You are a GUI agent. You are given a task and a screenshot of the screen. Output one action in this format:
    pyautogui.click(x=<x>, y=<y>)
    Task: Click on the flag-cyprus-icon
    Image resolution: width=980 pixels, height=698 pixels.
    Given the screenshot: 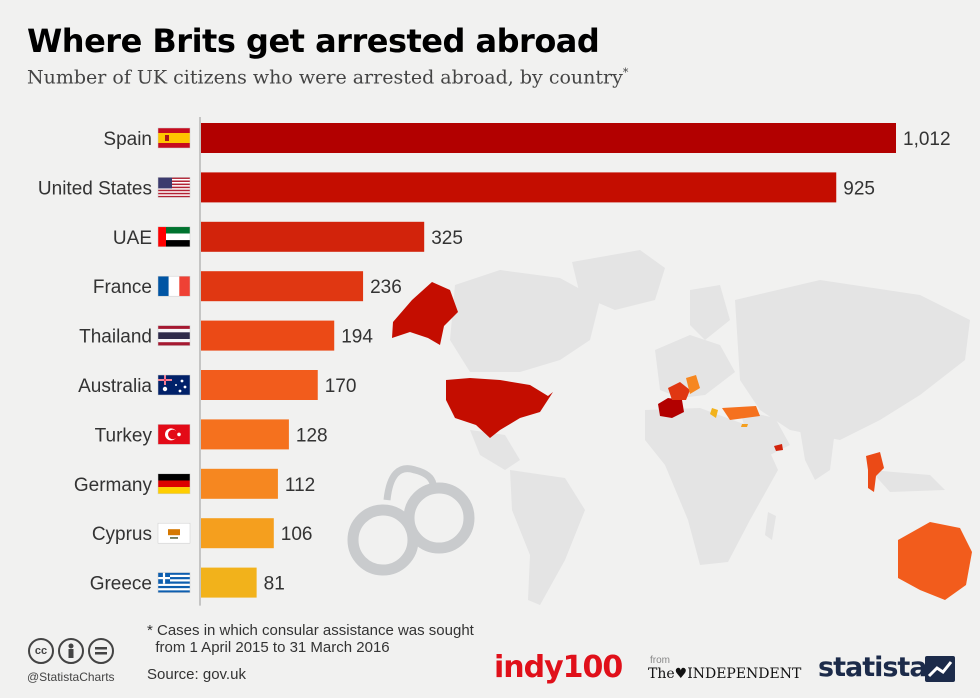 What is the action you would take?
    pyautogui.click(x=174, y=533)
    